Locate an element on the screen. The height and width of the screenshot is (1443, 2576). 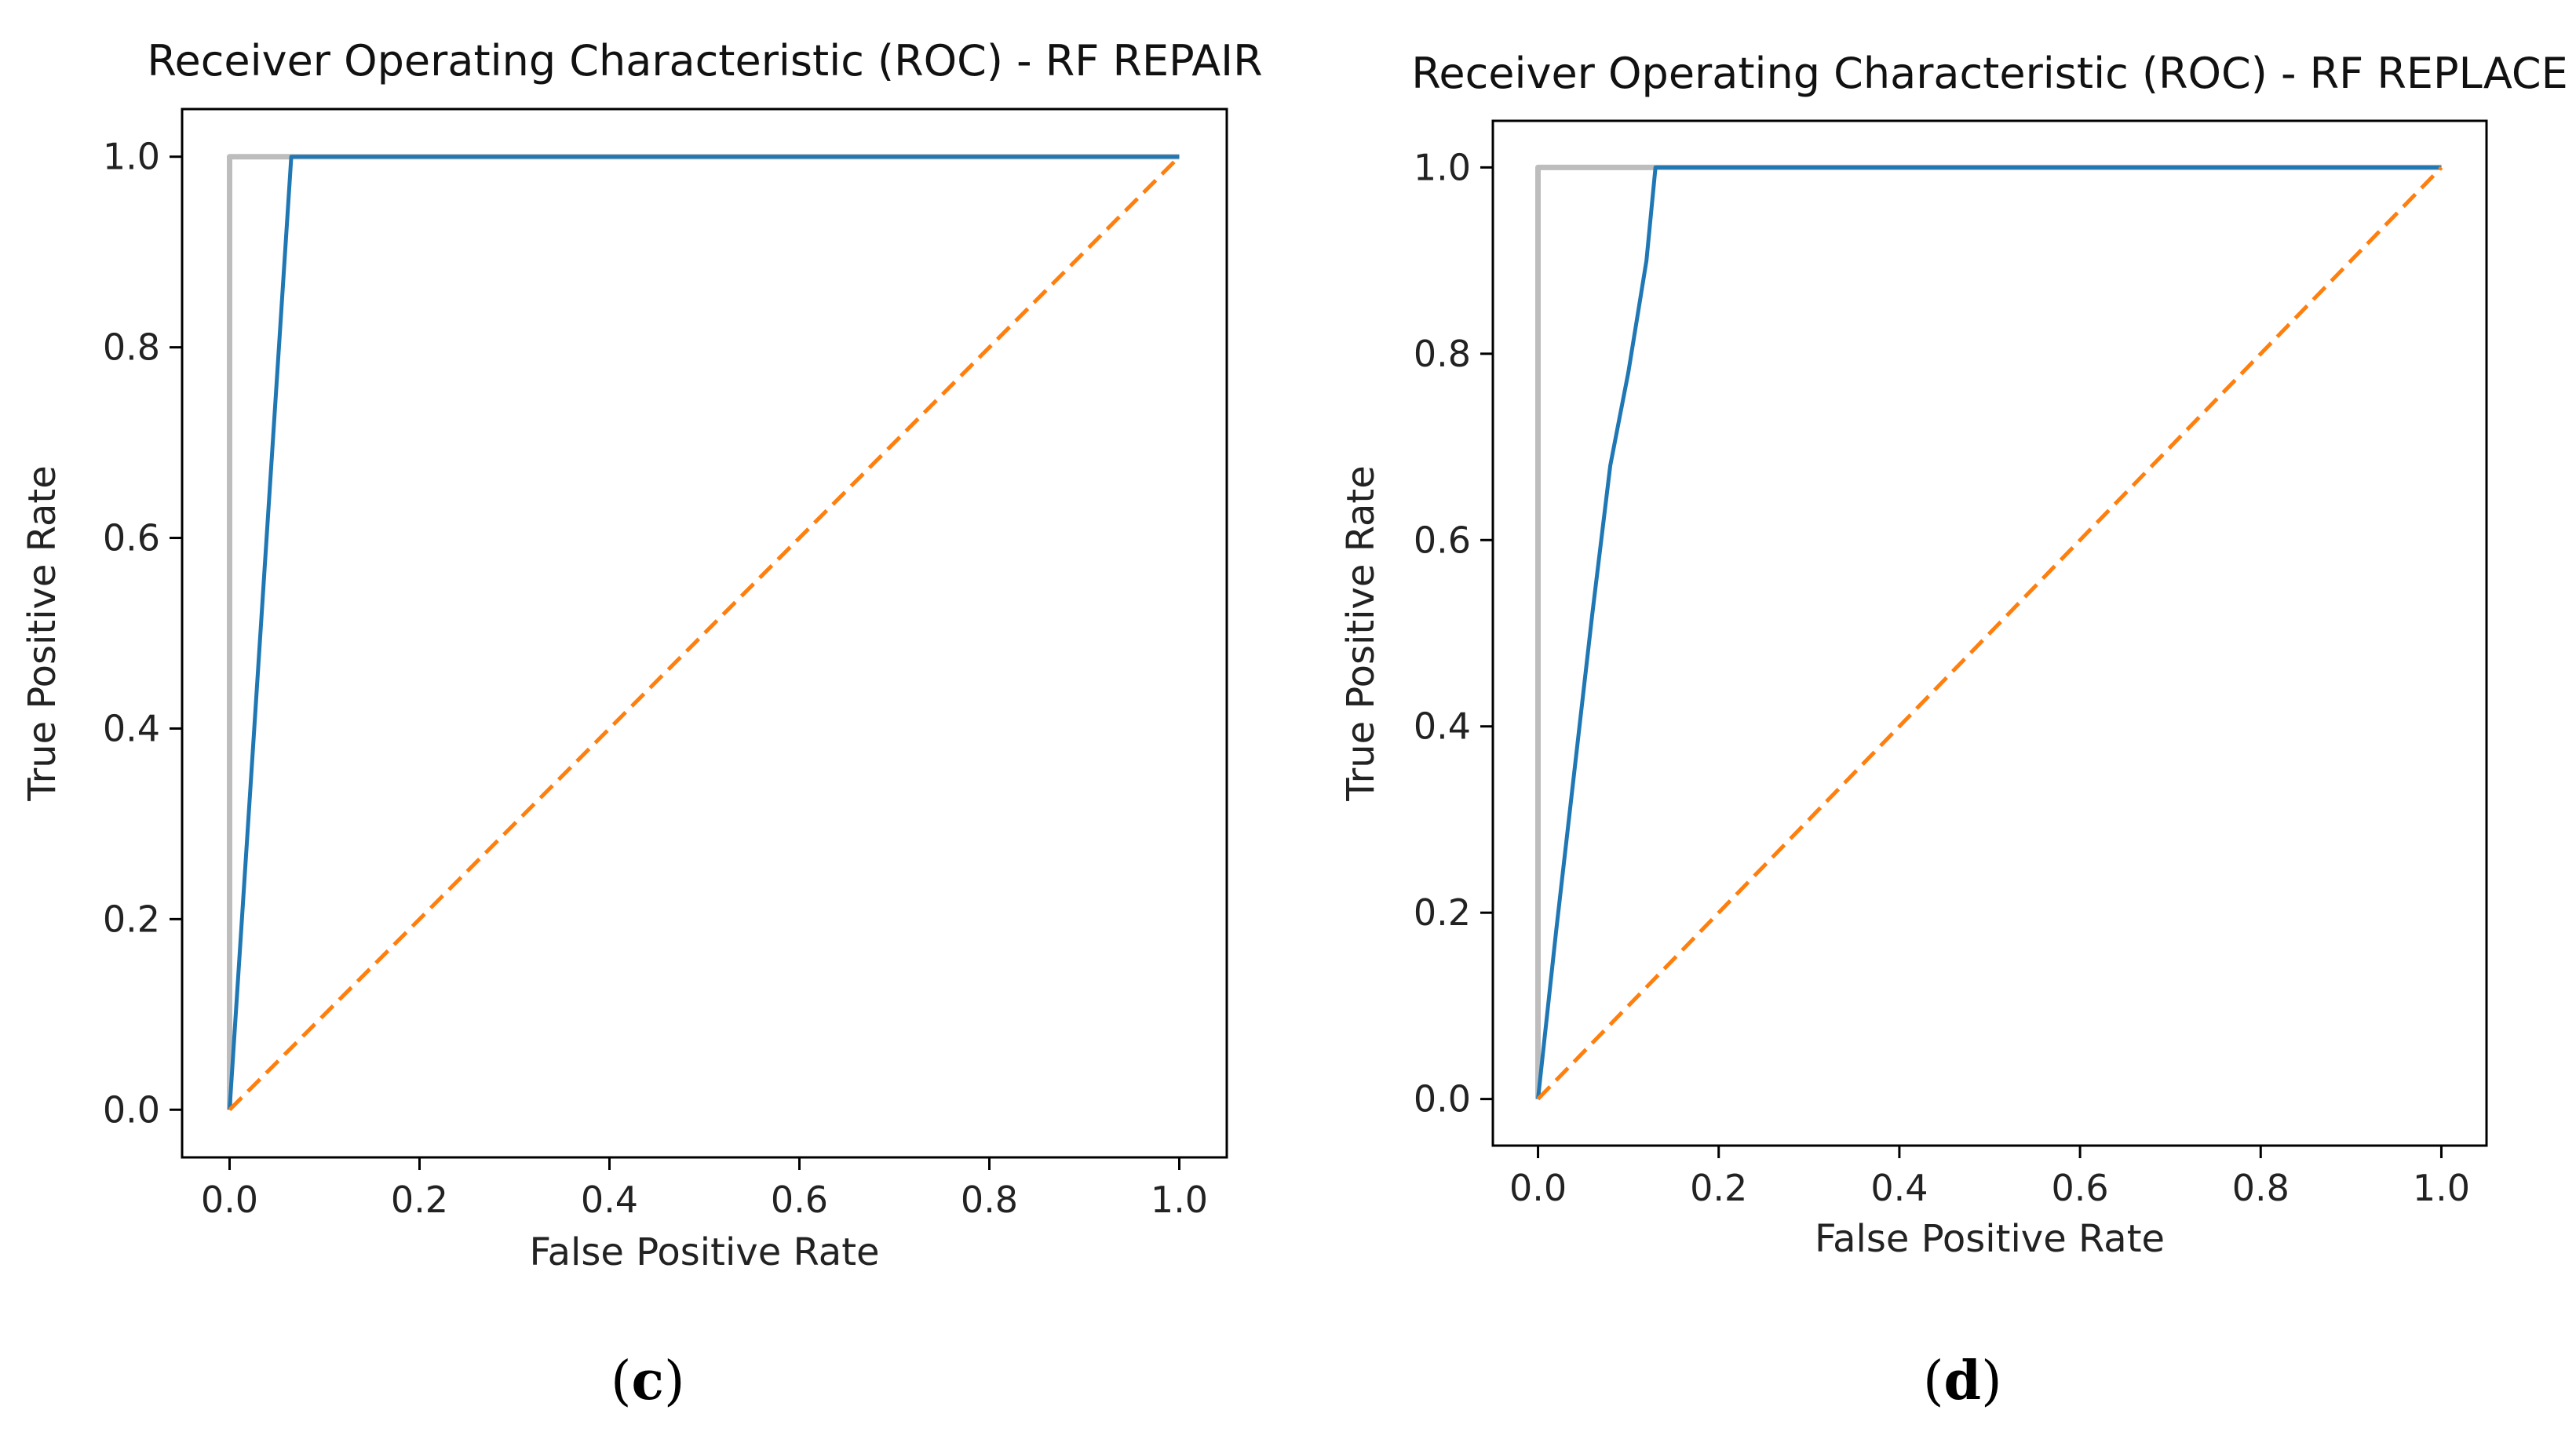
panel-label-c: c is located at coordinates (647, 1381).